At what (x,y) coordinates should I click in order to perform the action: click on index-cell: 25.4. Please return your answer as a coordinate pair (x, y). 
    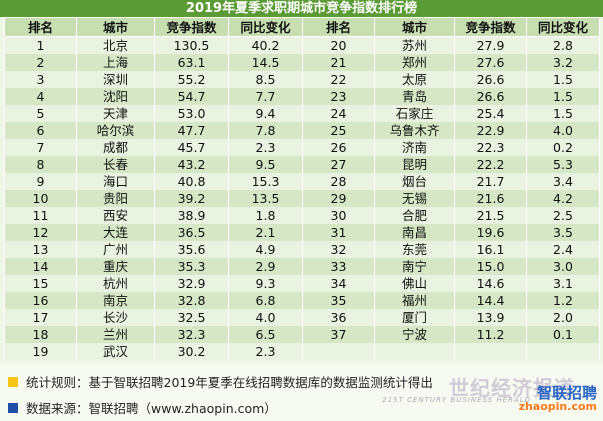
    Looking at the image, I should click on (490, 113).